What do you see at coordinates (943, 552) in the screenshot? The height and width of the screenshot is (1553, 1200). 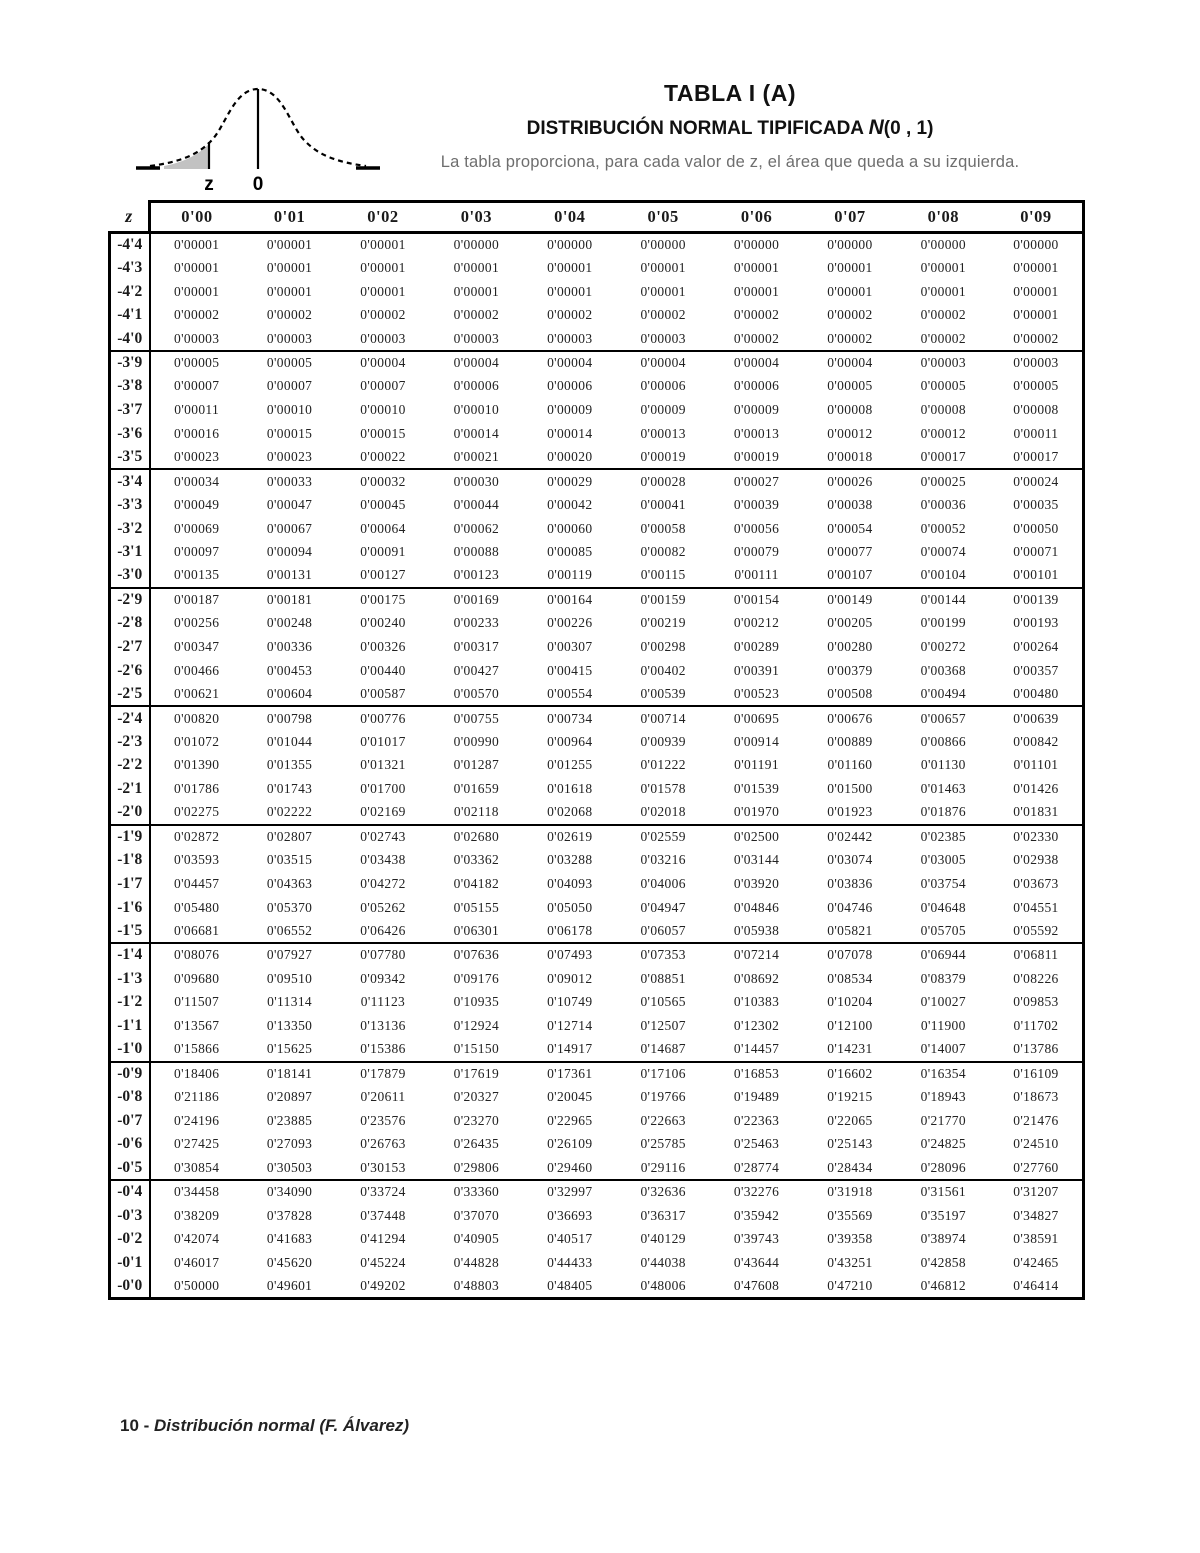 I see `probability-cell: 0'00074` at bounding box center [943, 552].